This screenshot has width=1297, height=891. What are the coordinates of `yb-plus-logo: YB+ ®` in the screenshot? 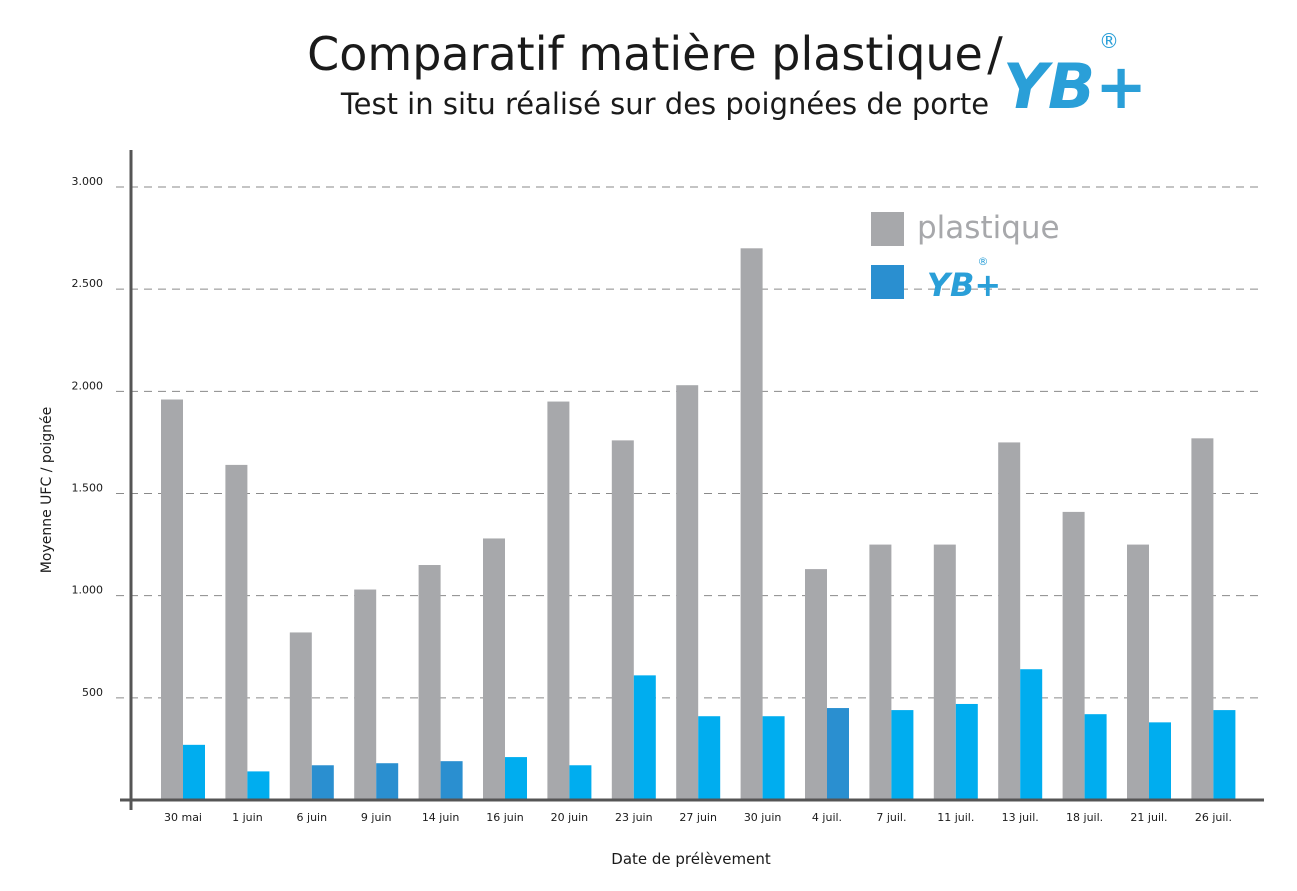 It's located at (1075, 76).